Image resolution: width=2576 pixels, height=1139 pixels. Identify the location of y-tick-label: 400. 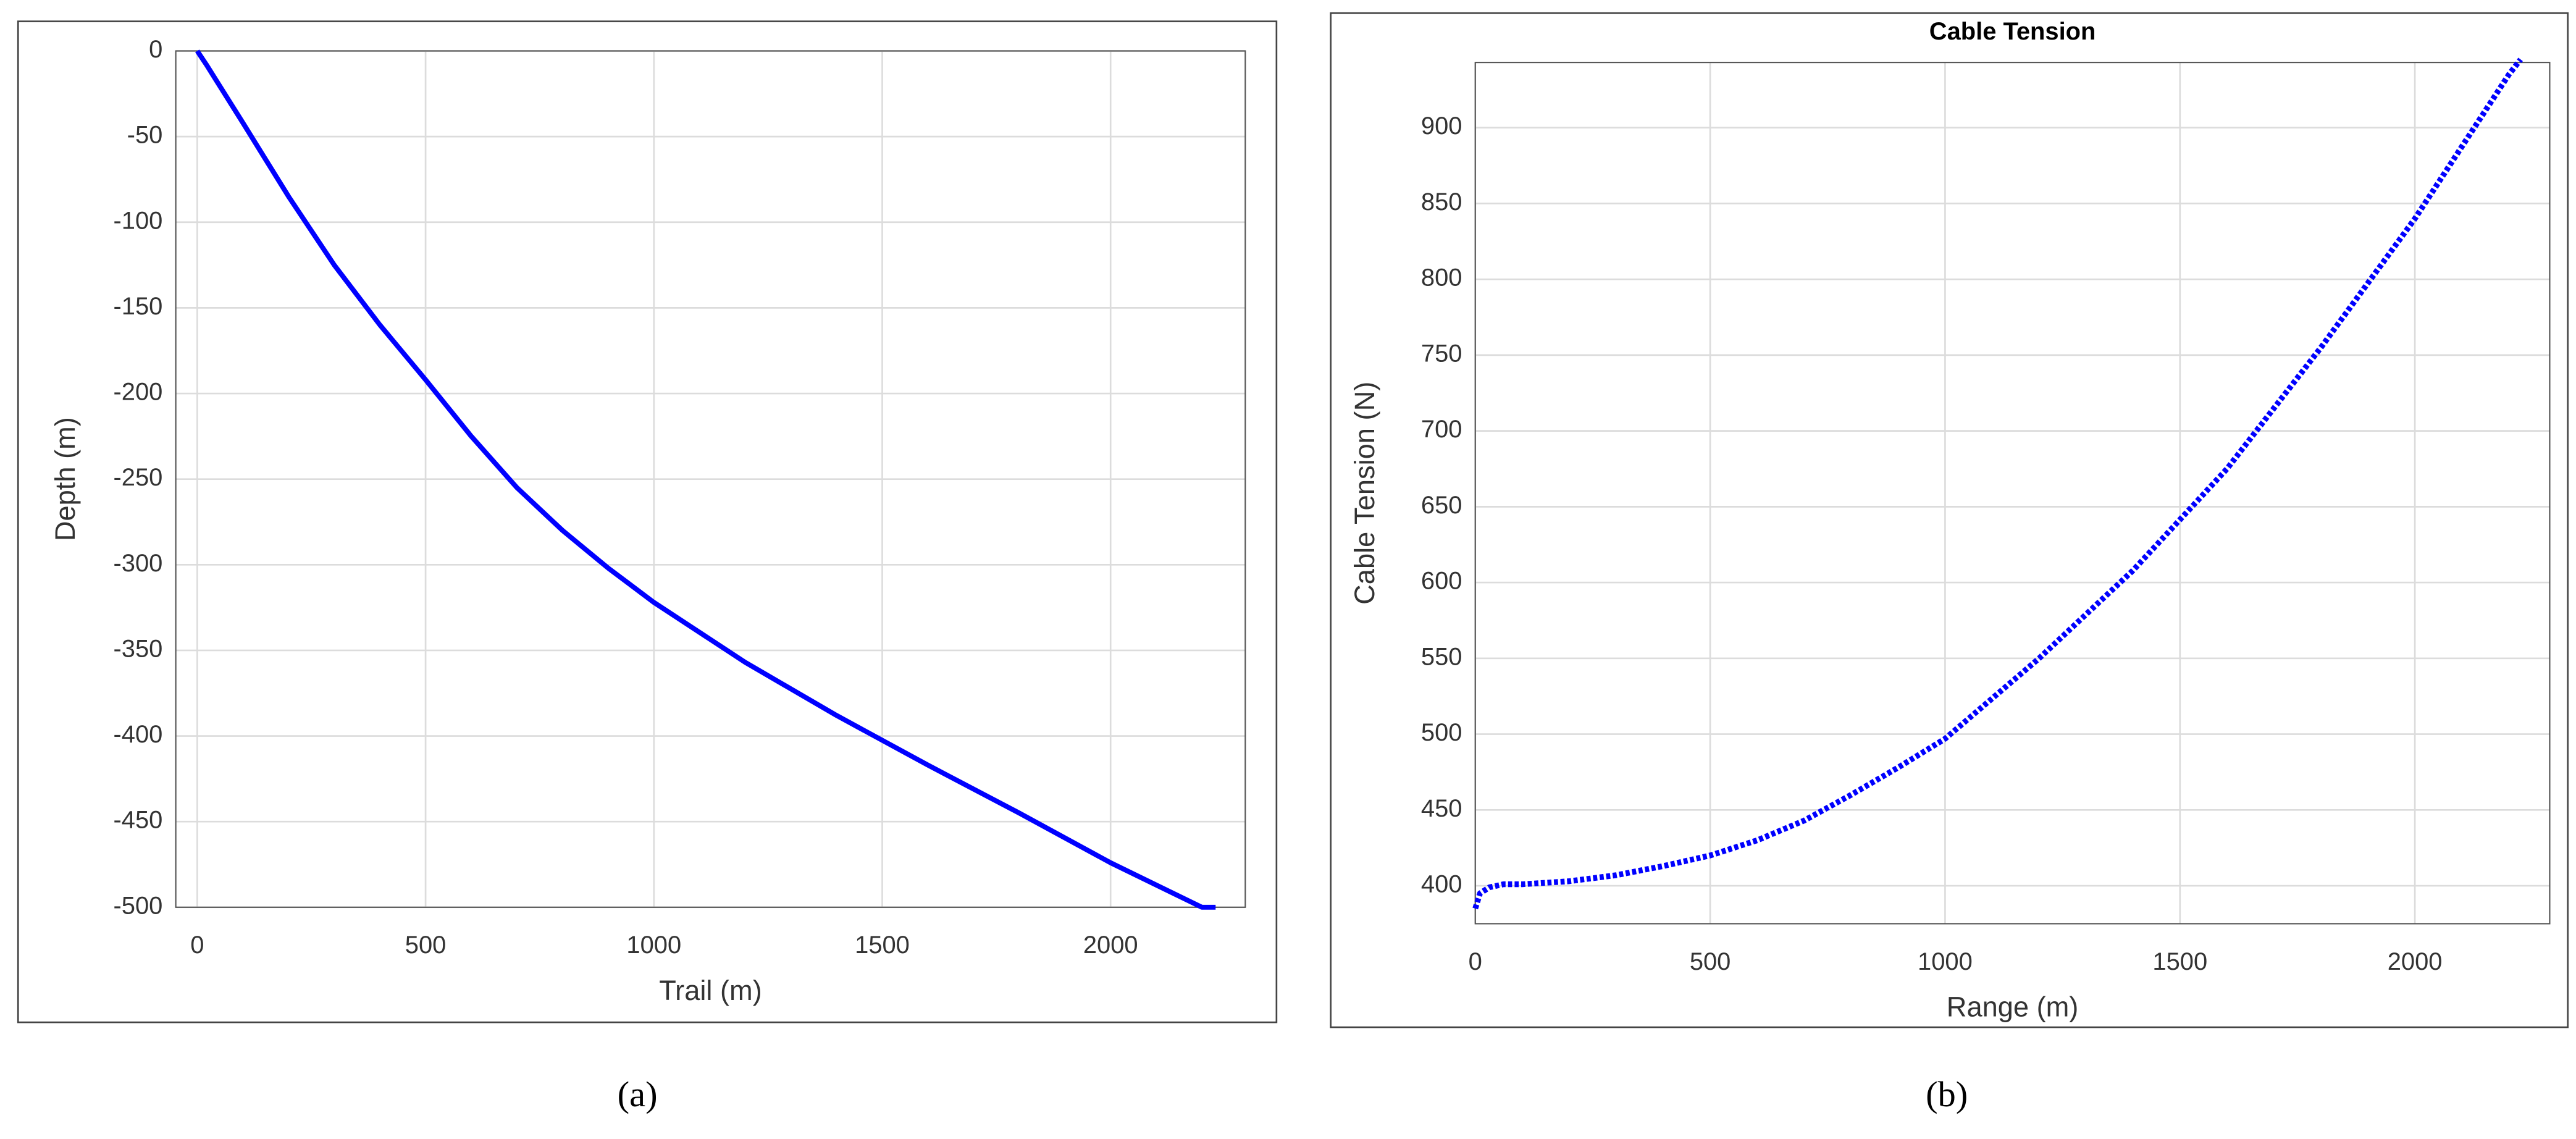
(1441, 884).